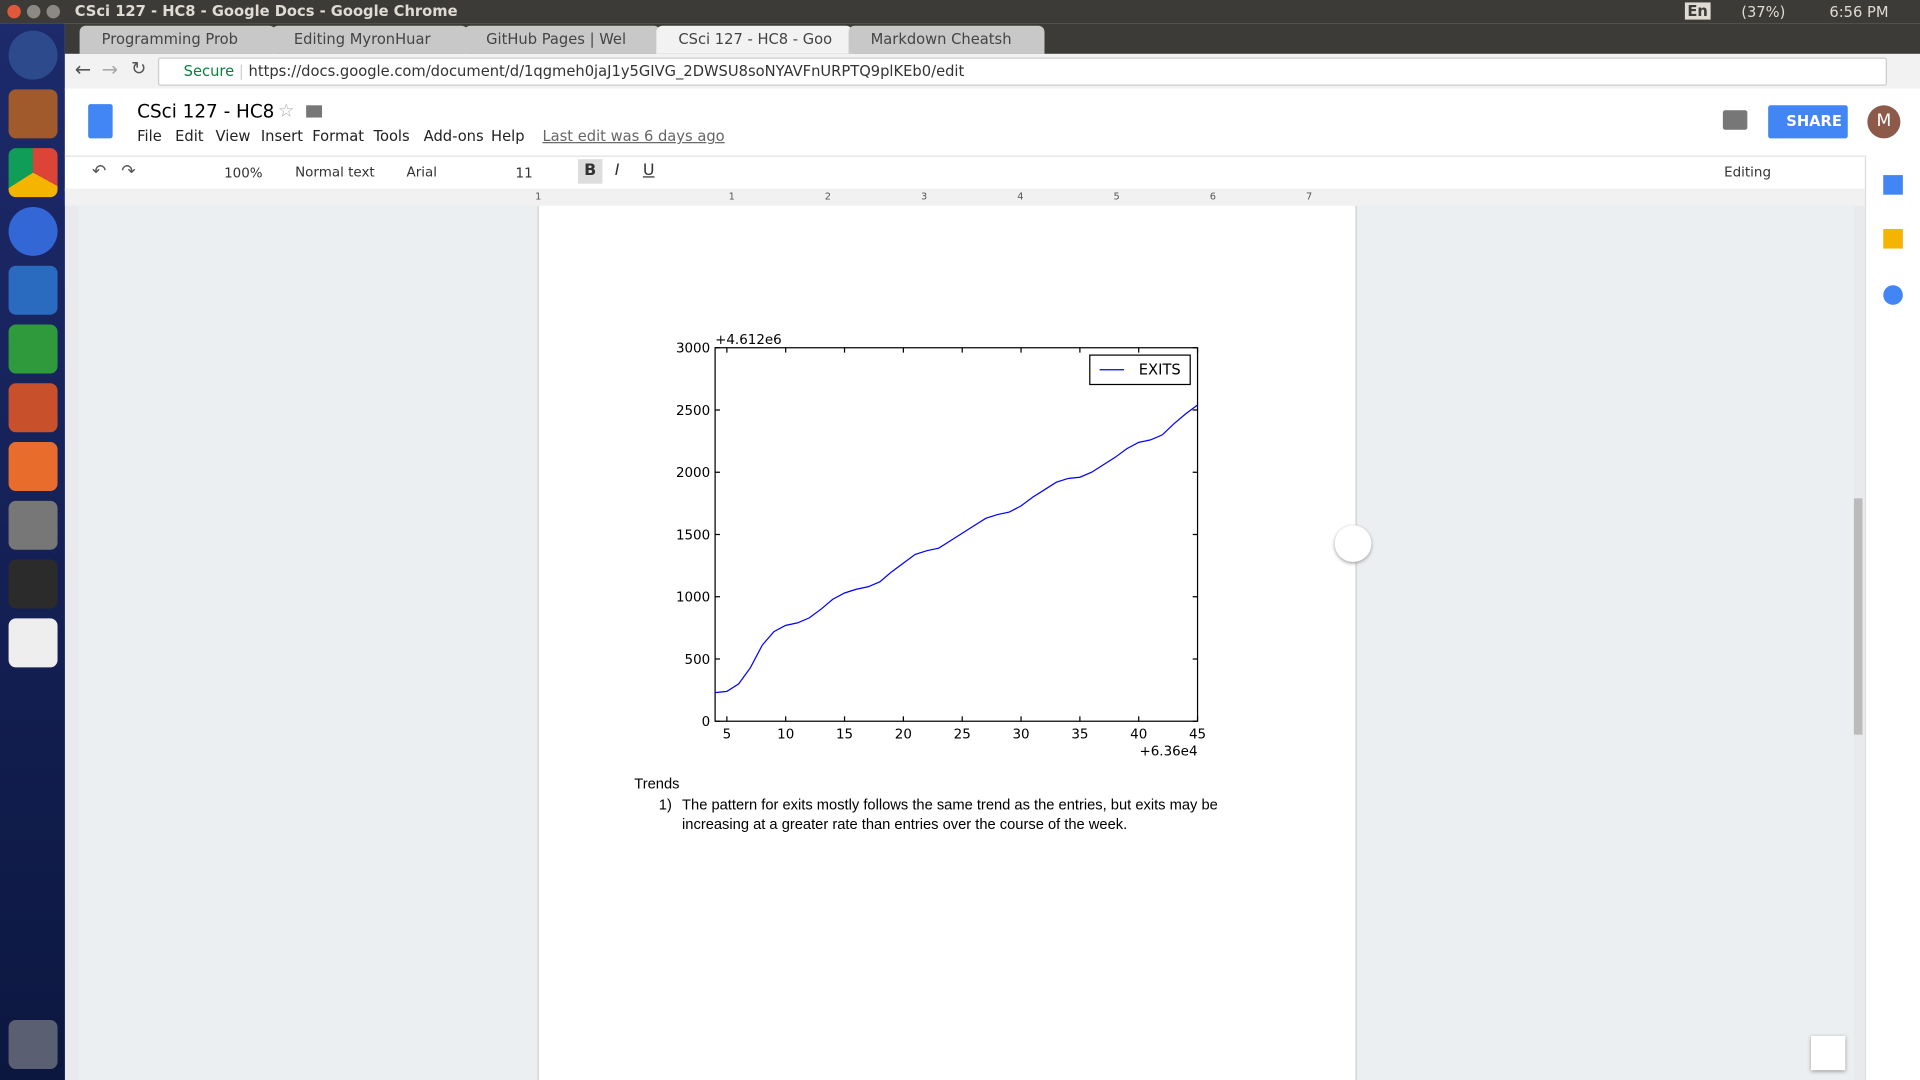  Describe the element at coordinates (1859, 12) in the screenshot. I see `clock: 6:56 PM` at that location.